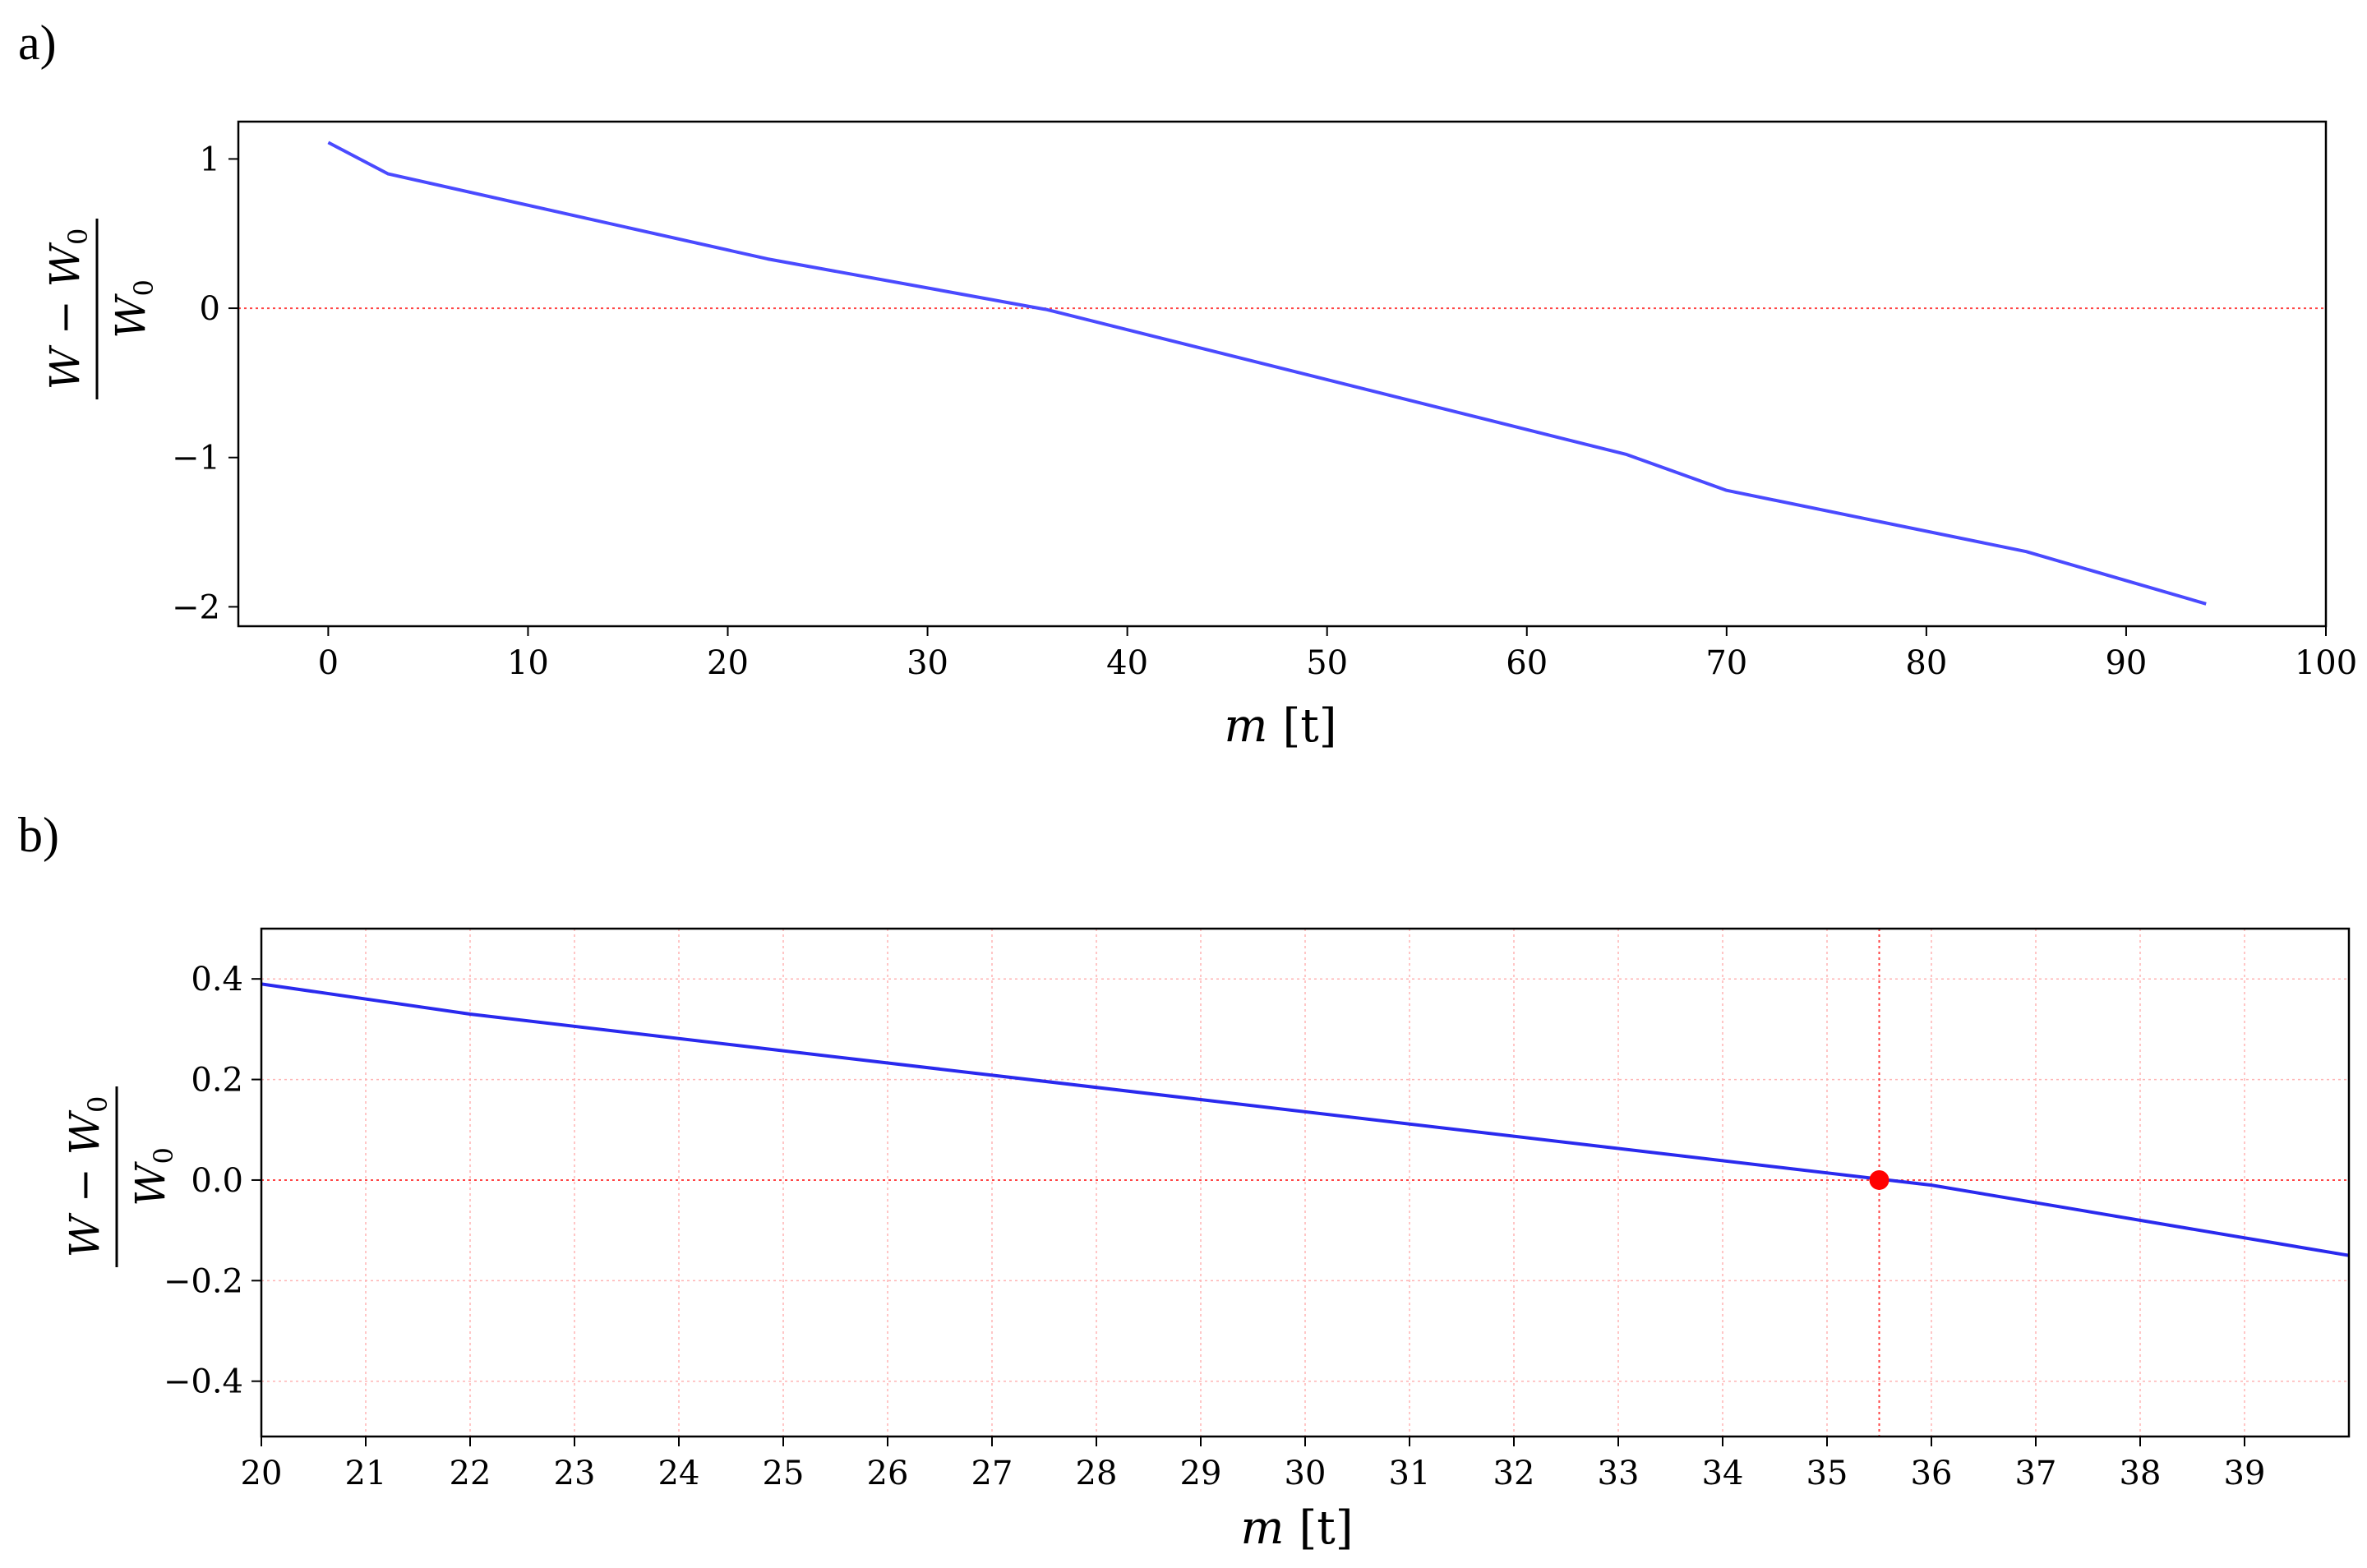 The image size is (2367, 1568). I want to click on panel-a-xtick-label-2: 20, so click(728, 663).